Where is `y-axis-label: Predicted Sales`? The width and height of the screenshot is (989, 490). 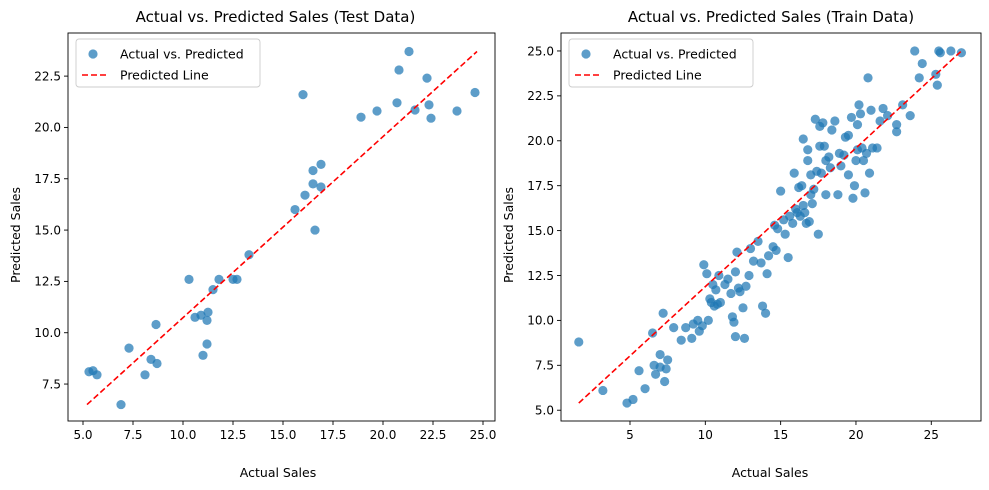
y-axis-label: Predicted Sales is located at coordinates (508, 235).